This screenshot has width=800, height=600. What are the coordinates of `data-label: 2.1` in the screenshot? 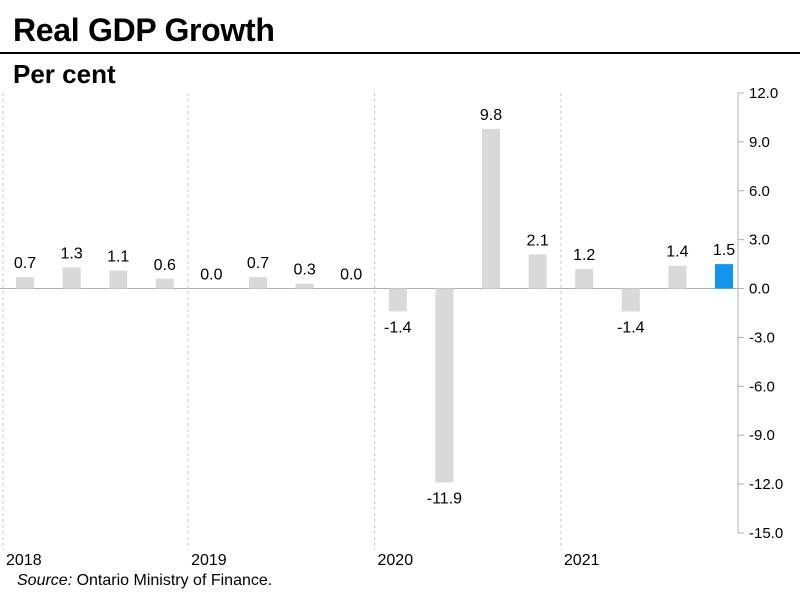 It's located at (537, 240).